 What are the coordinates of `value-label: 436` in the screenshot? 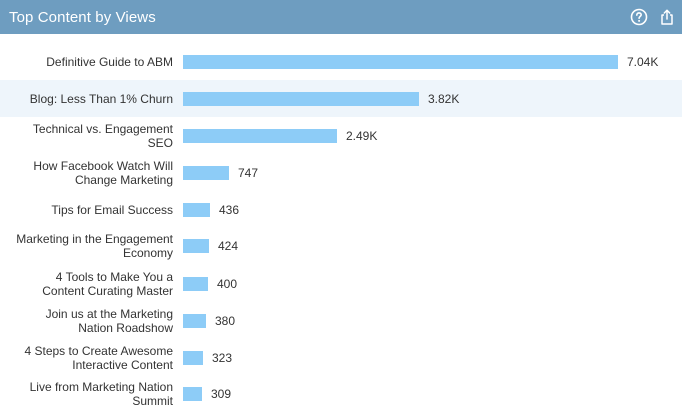 It's located at (229, 209).